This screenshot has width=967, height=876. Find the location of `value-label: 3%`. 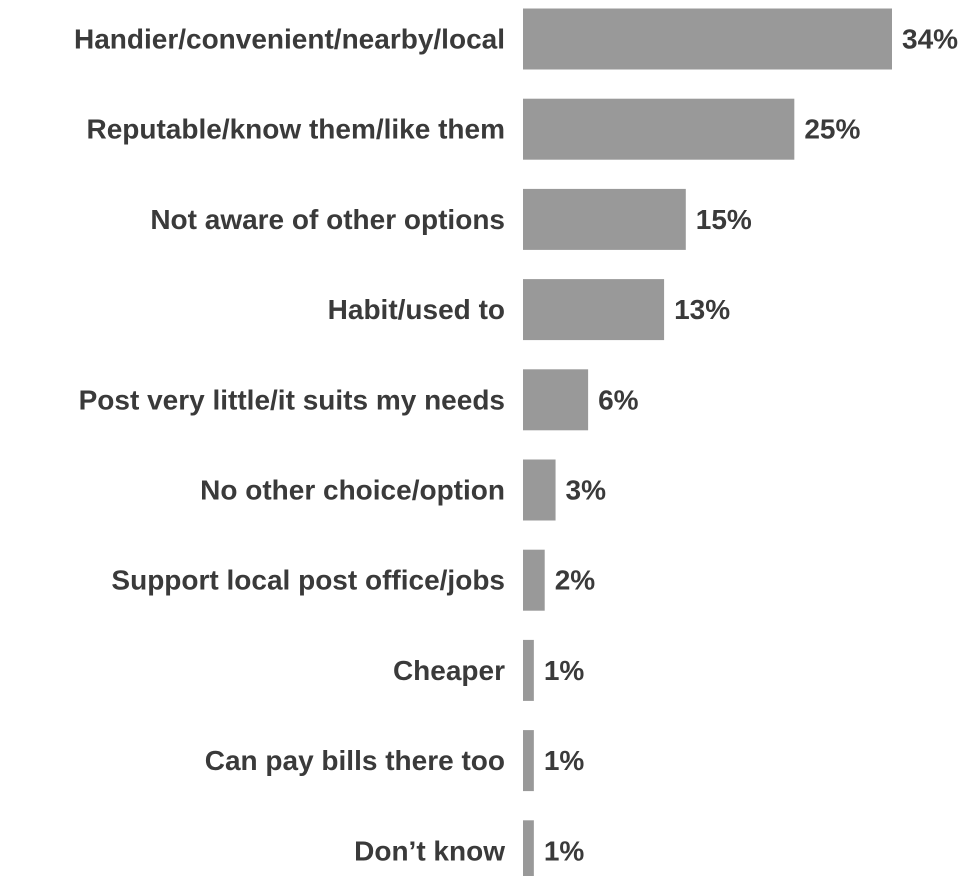

value-label: 3% is located at coordinates (586, 490).